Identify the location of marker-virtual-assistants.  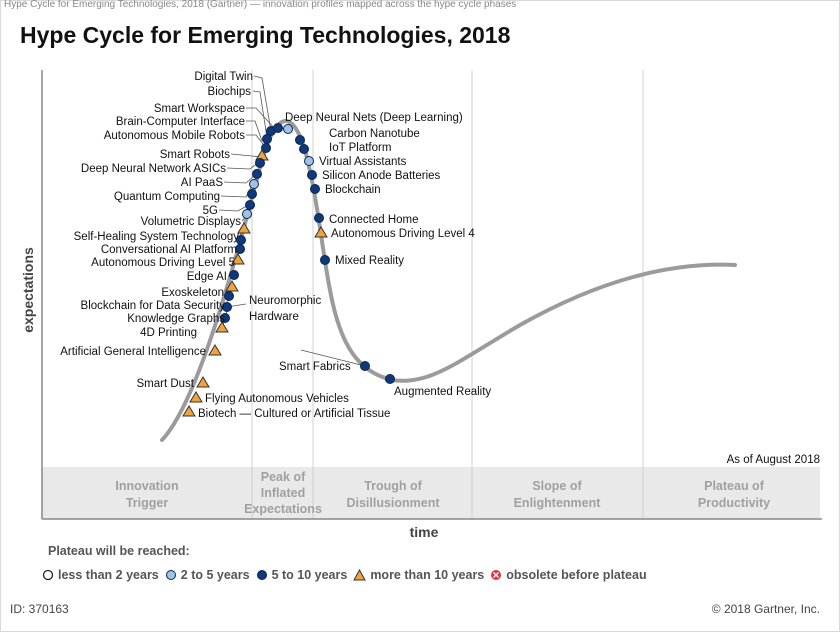
(309, 161).